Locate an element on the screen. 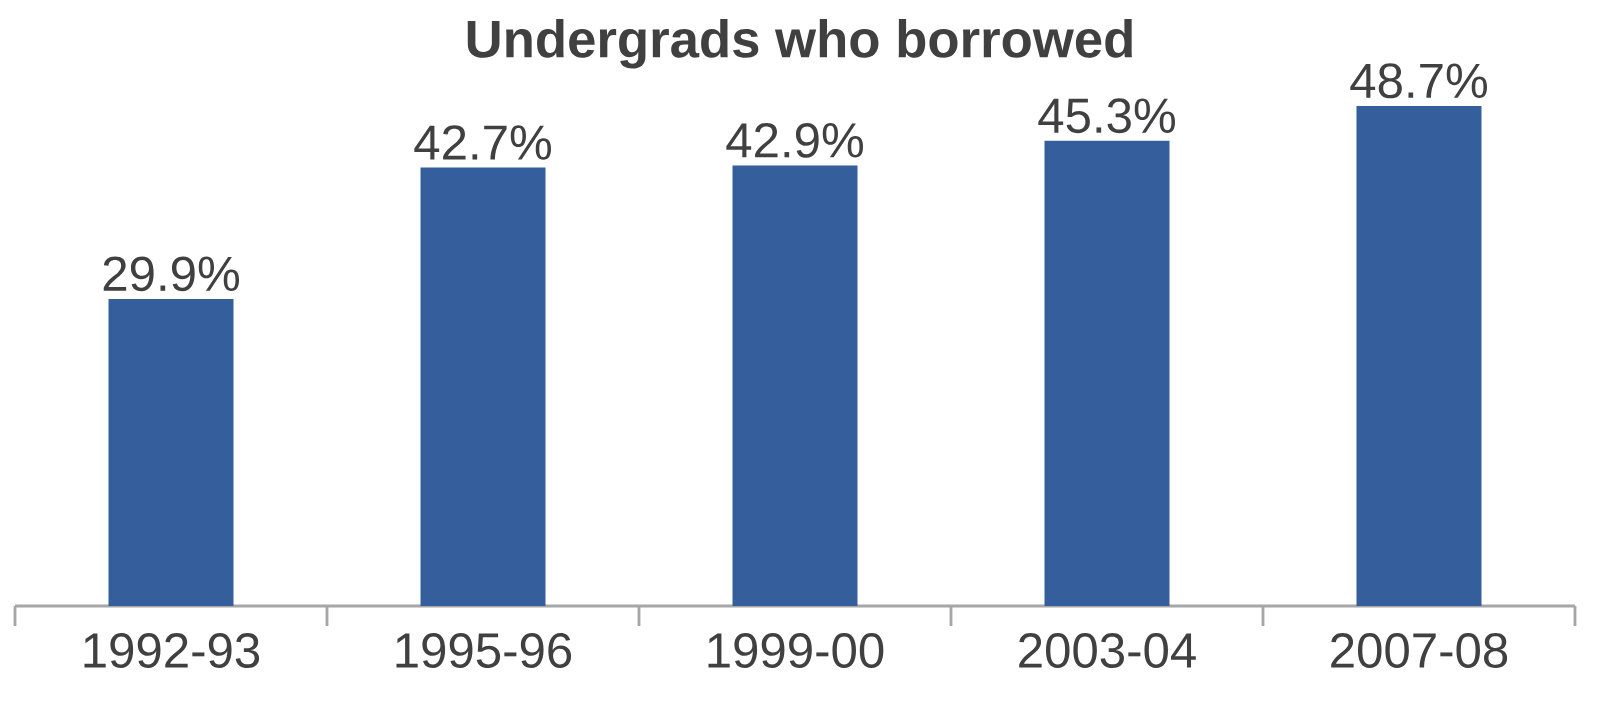 The height and width of the screenshot is (701, 1601). x-tick-label: 1992-93 is located at coordinates (172, 650).